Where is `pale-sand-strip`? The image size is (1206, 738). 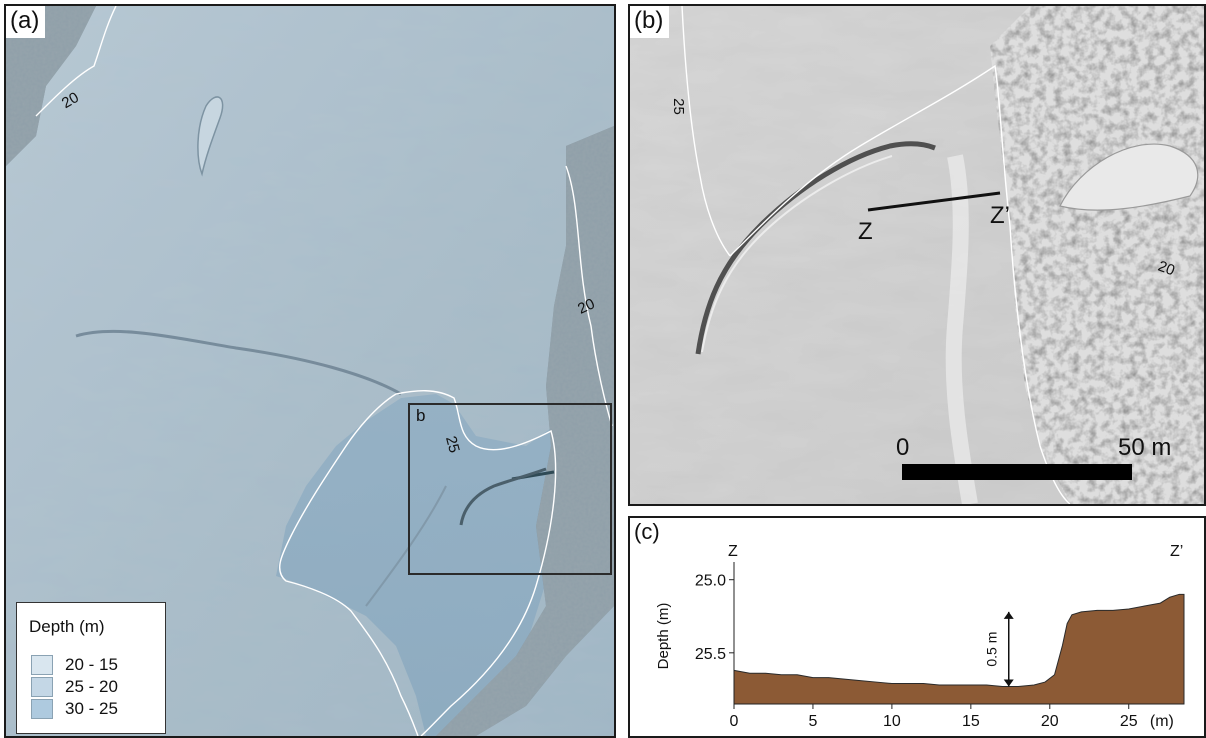 pale-sand-strip is located at coordinates (961, 329).